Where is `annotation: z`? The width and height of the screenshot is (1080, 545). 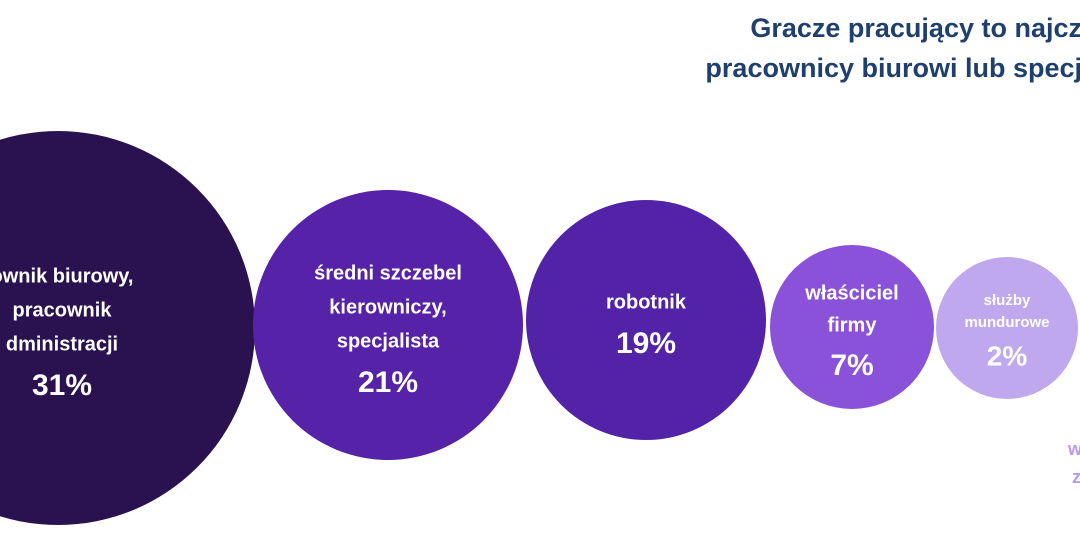
annotation: z is located at coordinates (1076, 477).